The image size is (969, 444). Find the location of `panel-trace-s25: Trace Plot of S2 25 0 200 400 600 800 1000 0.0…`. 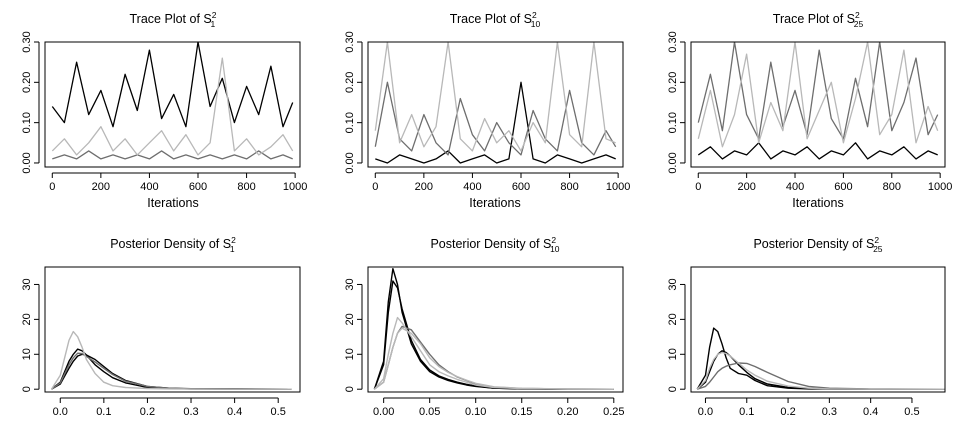

panel-trace-s25: Trace Plot of S2 25 0 200 400 600 800 1000 0.0… is located at coordinates (809, 110).